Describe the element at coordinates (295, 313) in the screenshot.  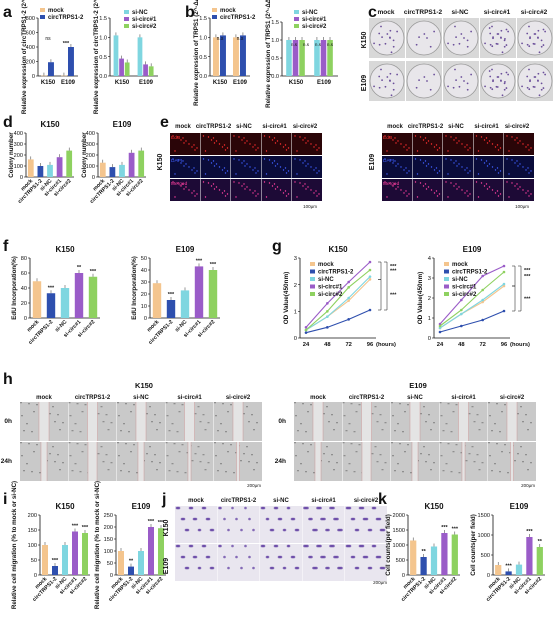
I see `y-tick-label: 1` at that location.